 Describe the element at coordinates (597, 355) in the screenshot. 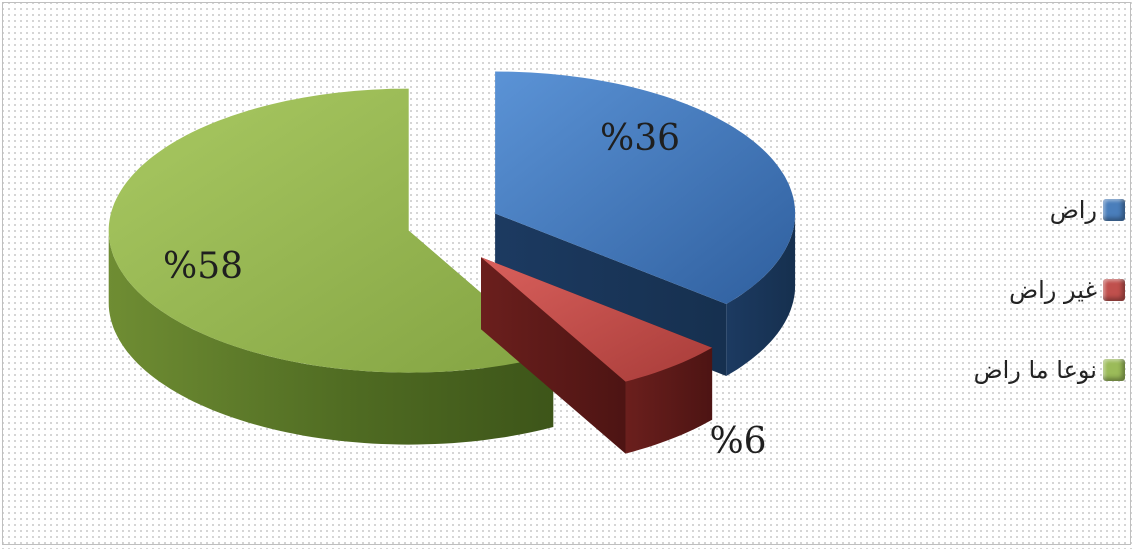

I see `pie-slice-unsatisfied` at that location.